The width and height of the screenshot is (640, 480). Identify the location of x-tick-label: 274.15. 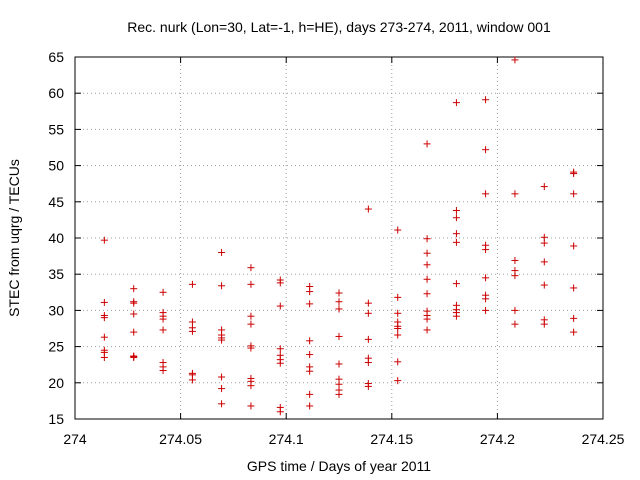
(391, 439).